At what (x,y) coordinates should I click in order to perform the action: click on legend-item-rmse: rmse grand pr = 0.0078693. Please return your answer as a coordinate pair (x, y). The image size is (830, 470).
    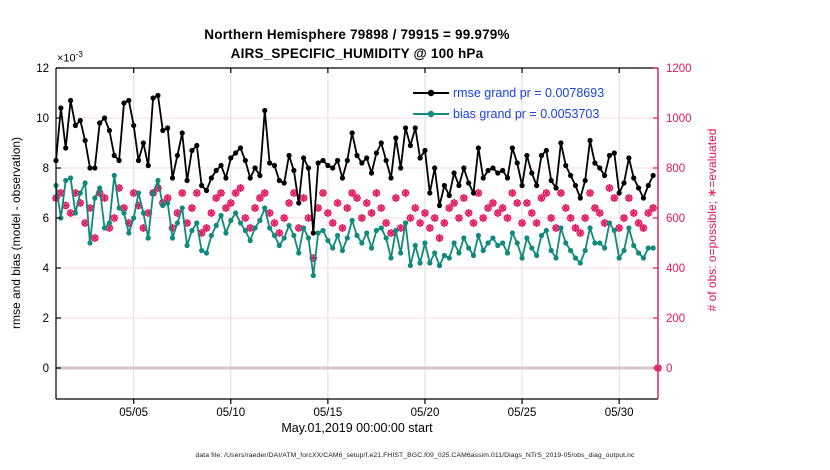
    Looking at the image, I should click on (508, 92).